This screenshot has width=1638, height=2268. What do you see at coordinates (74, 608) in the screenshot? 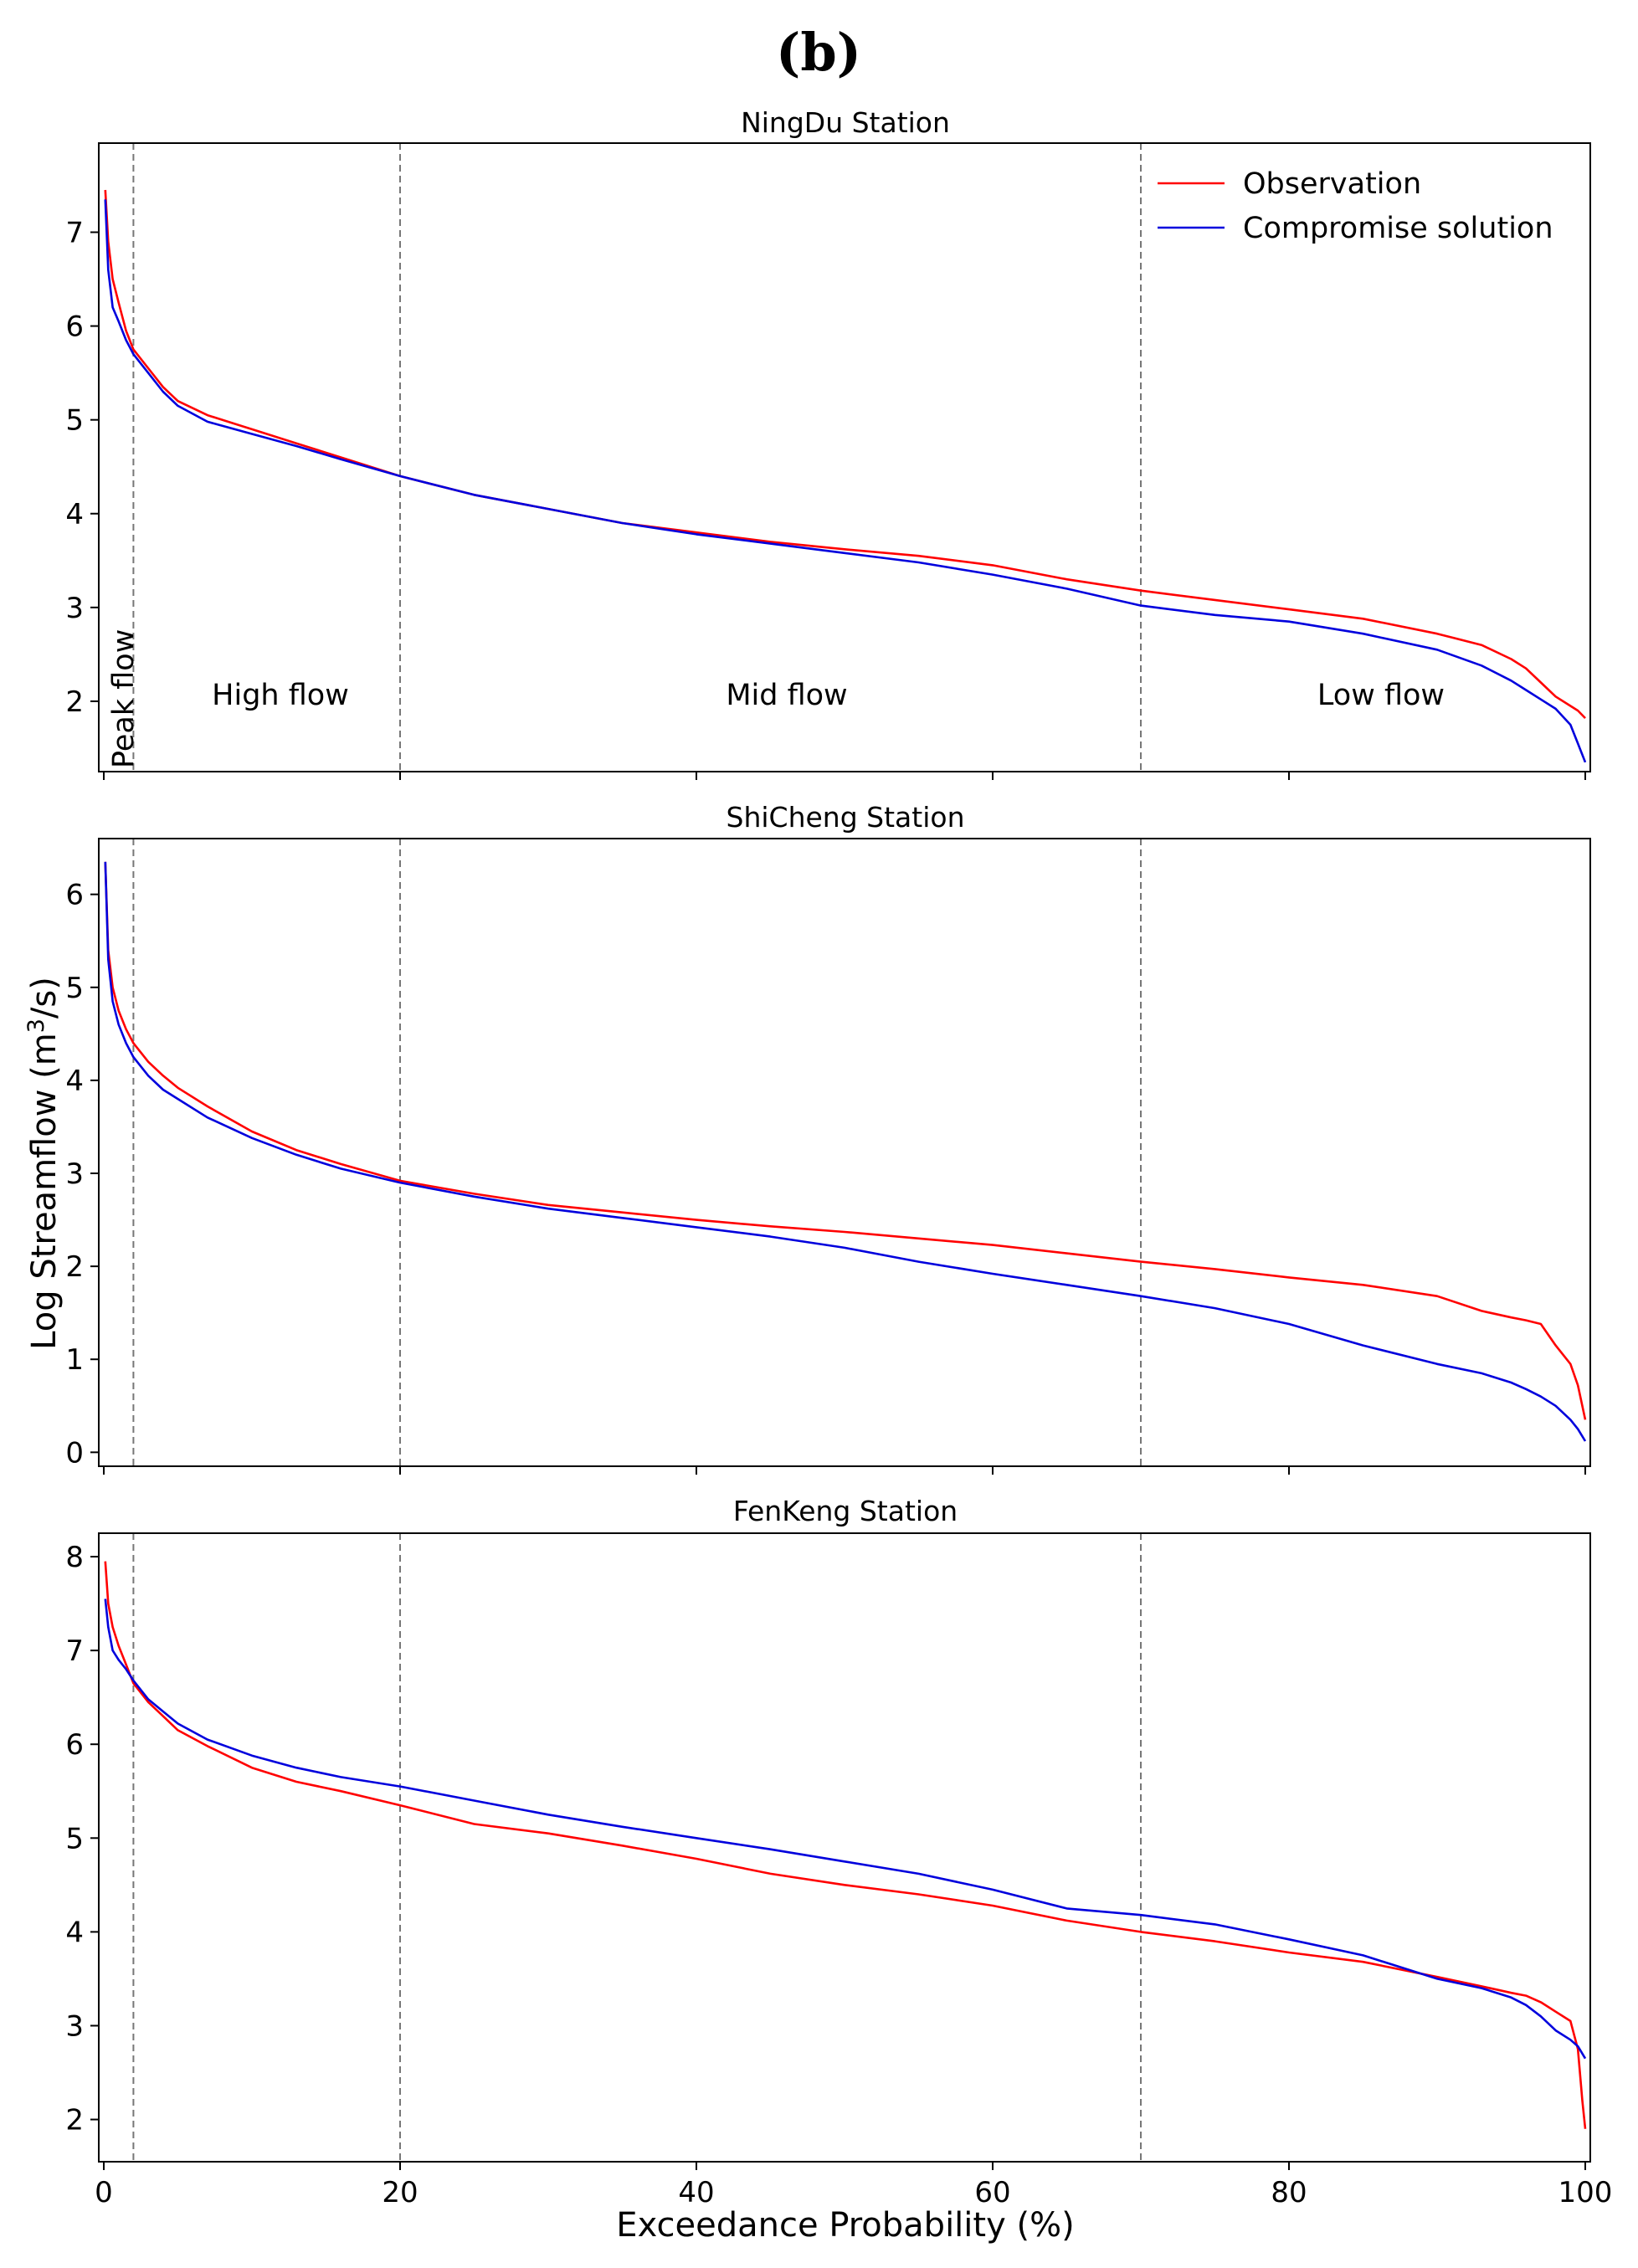
I see `ningdu-ytick-label: 3` at bounding box center [74, 608].